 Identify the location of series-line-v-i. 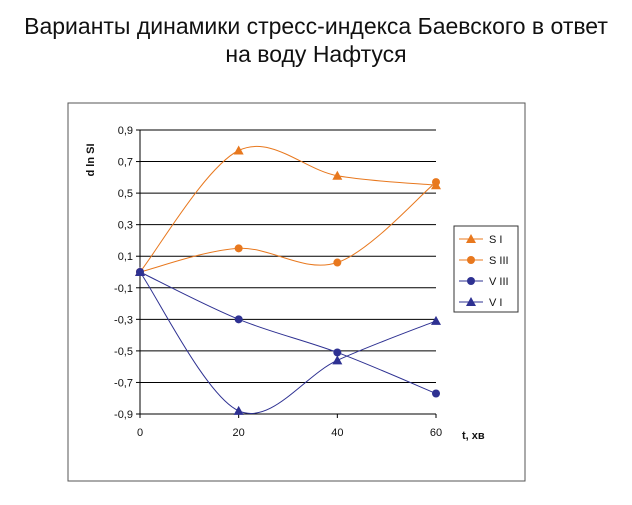
(288, 342).